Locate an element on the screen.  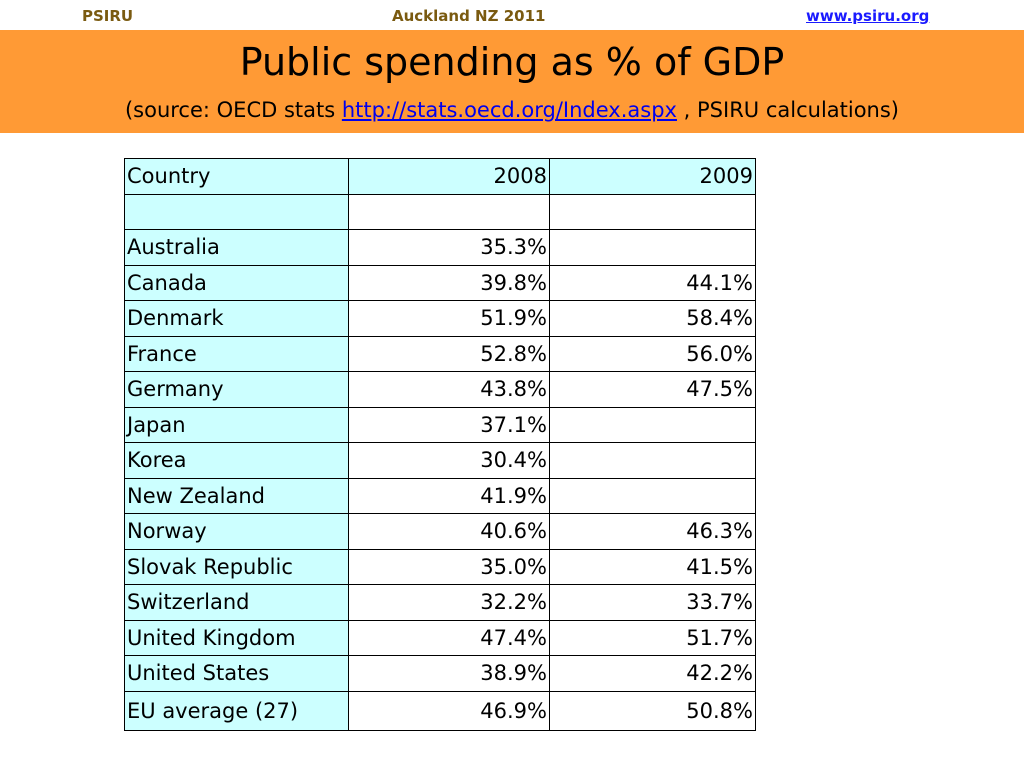
subtitle-prefix: (source: OECD stats is located at coordinates (233, 110).